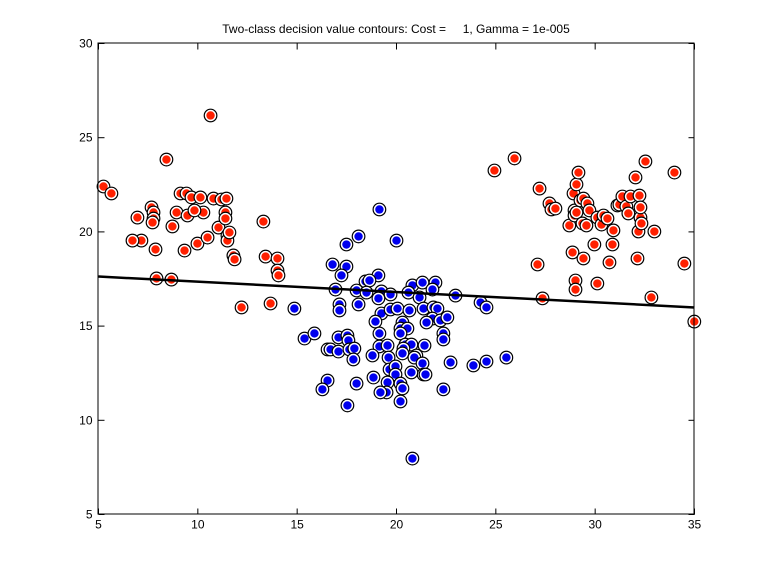  I want to click on y-tick-label: 10, so click(86, 420).